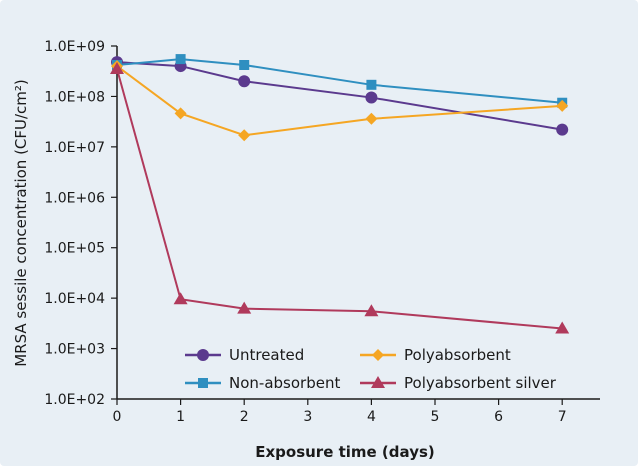  What do you see at coordinates (74, 299) in the screenshot?
I see `y-tick-label: 1.0E+04` at bounding box center [74, 299].